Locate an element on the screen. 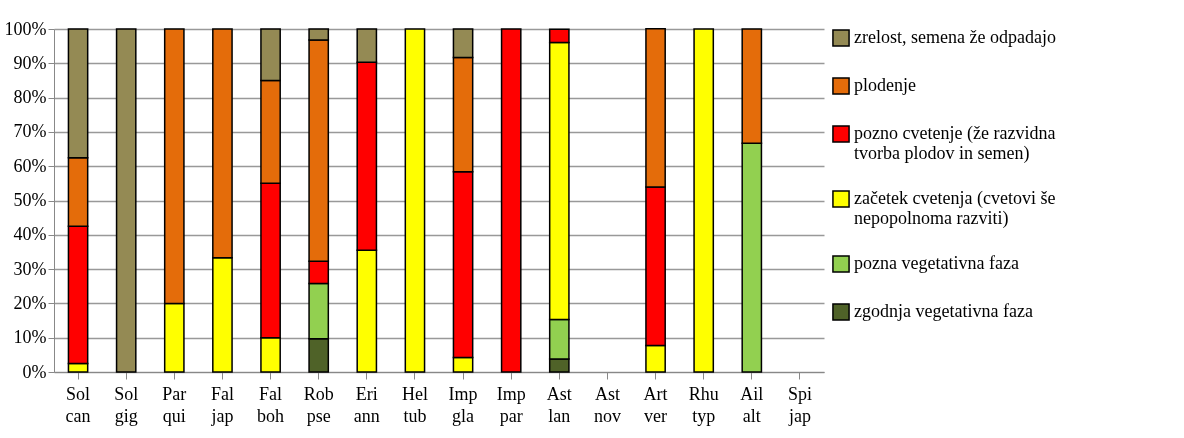 Image resolution: width=1184 pixels, height=438 pixels. y-tick-label: 10% is located at coordinates (30, 337).